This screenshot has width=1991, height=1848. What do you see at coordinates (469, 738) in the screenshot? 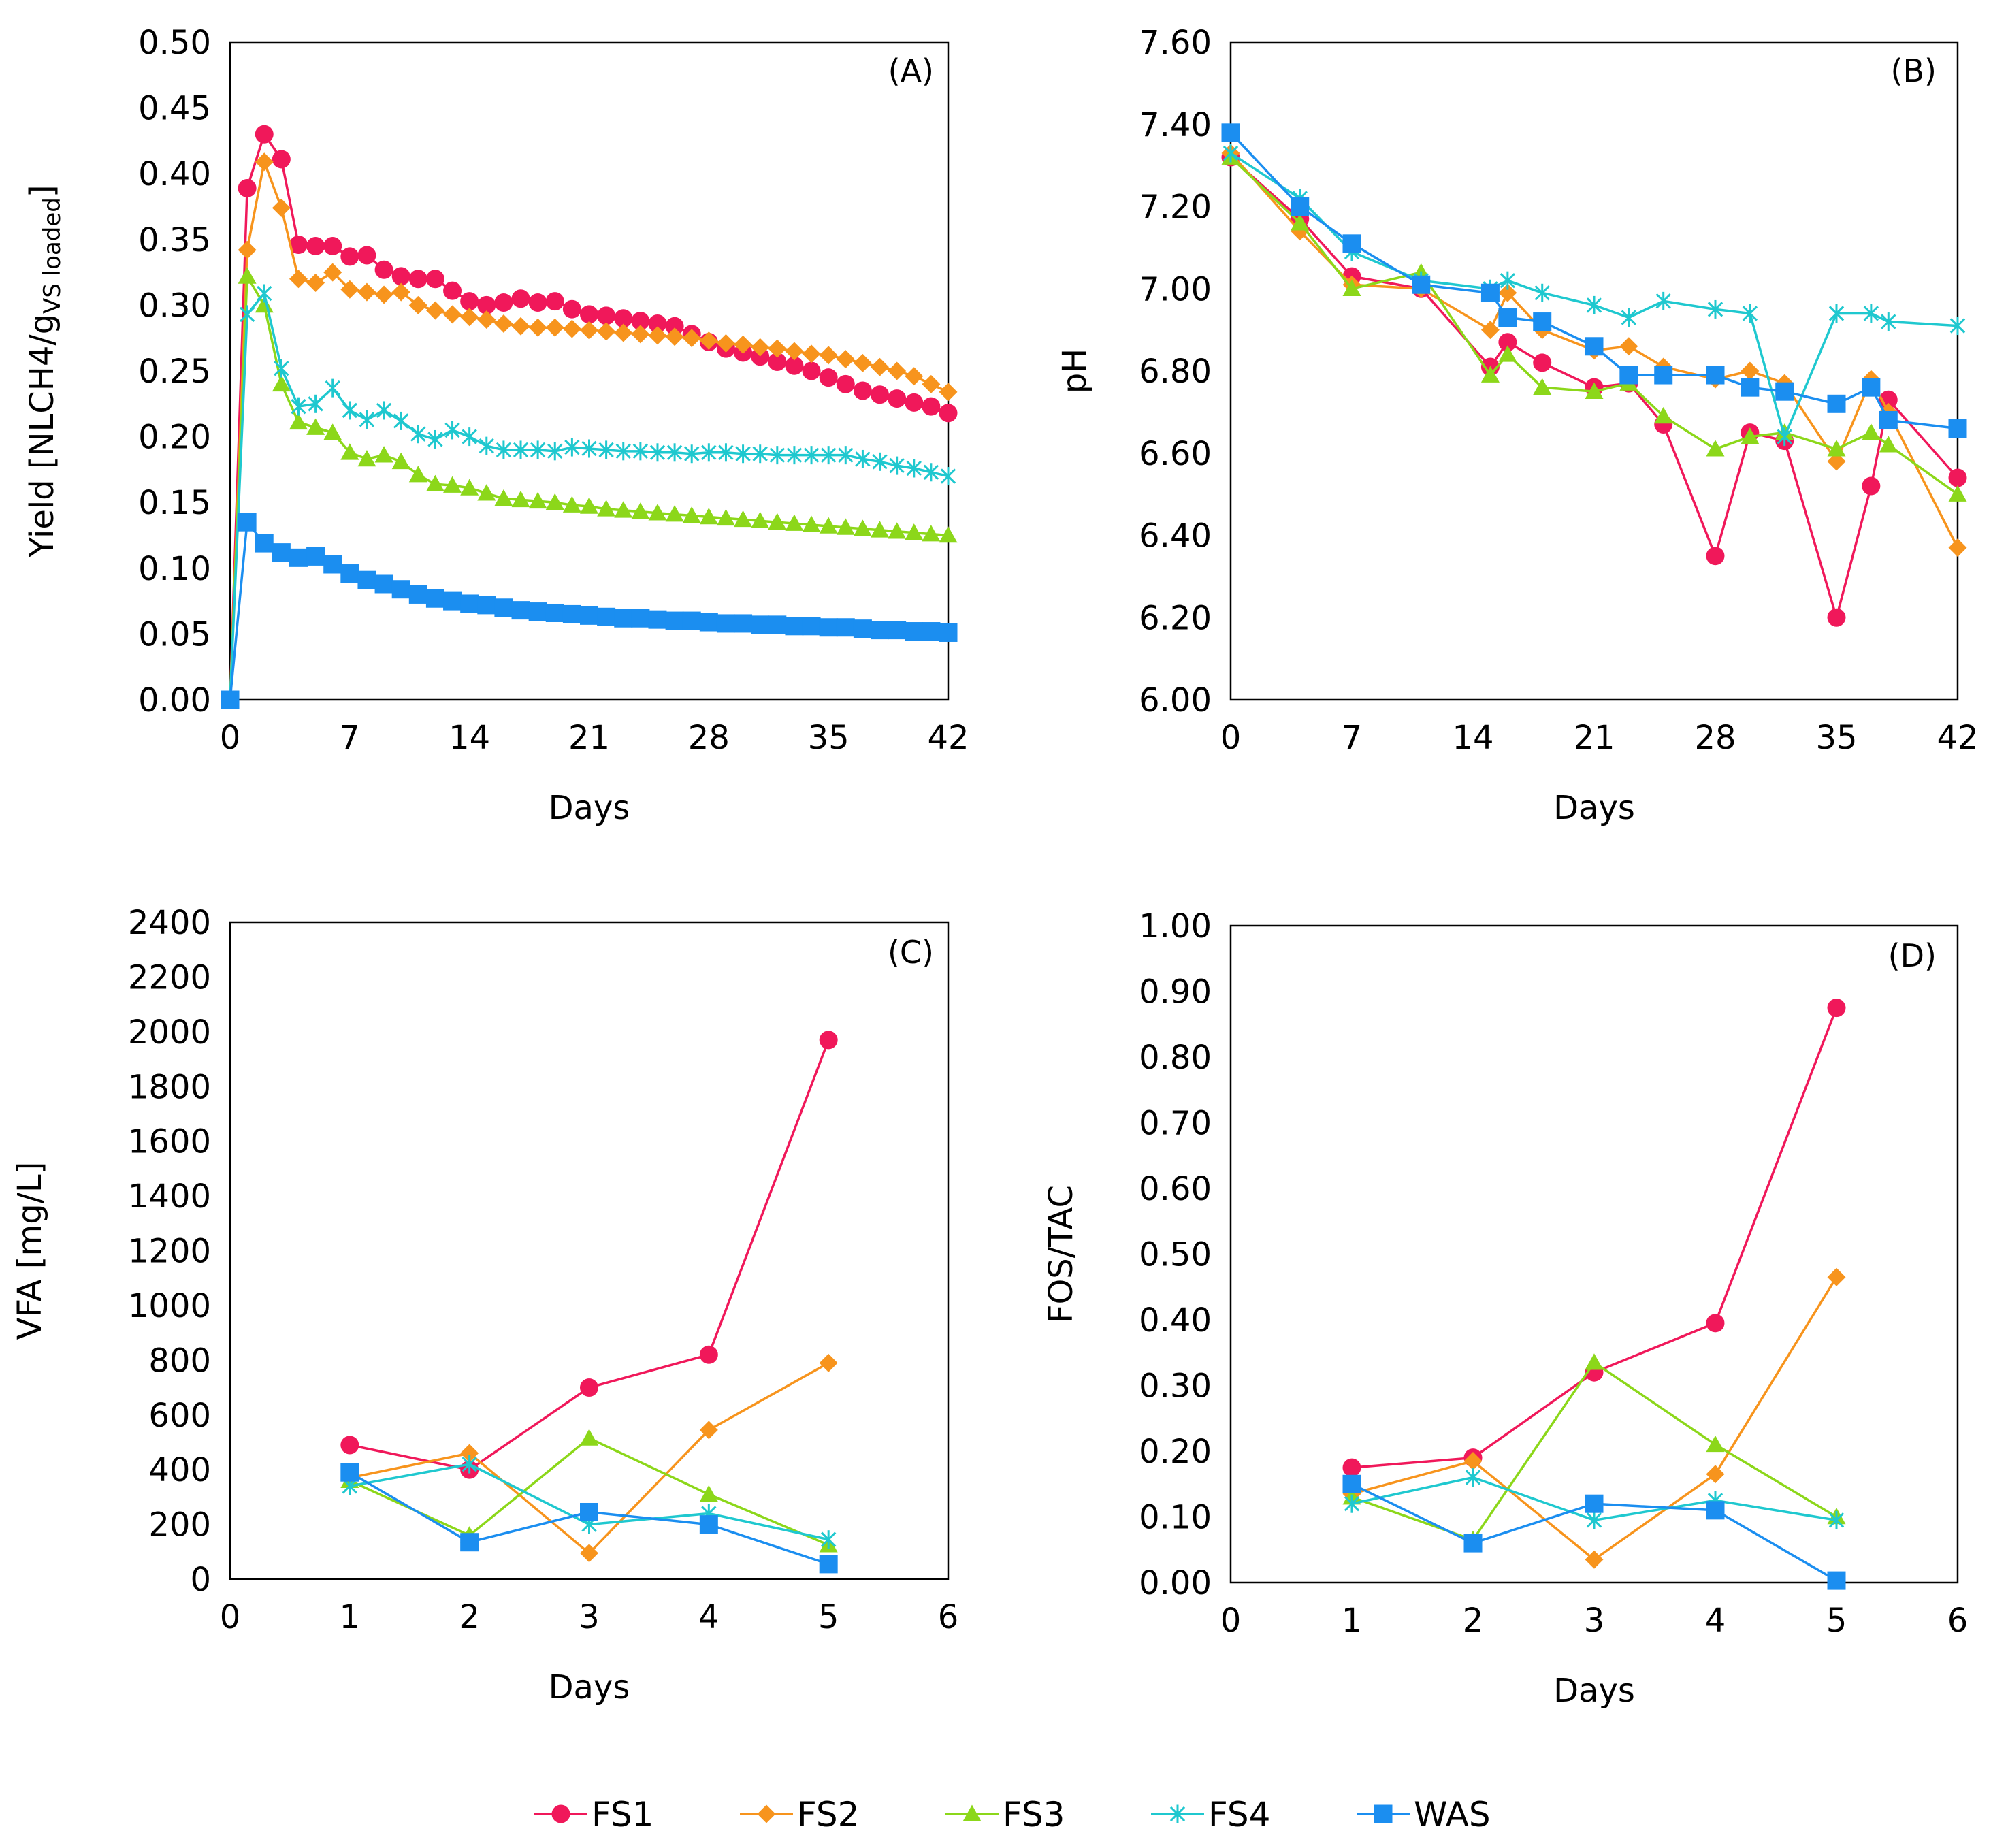
I see `x-tick-label: 14` at bounding box center [469, 738].